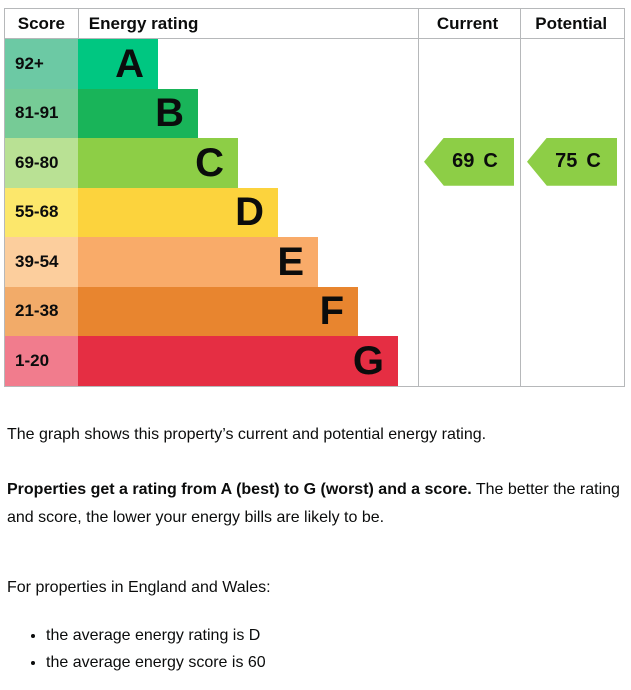 This screenshot has width=631, height=690. I want to click on england-wales-intro: For properties in England and Wales:, so click(139, 587).